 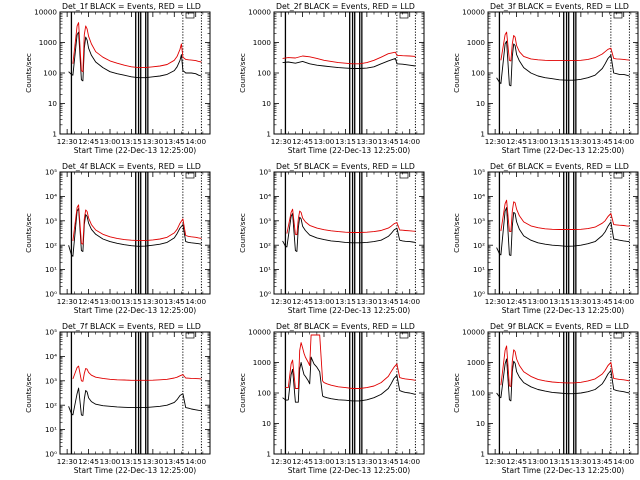 What do you see at coordinates (478, 73) in the screenshot?
I see `panel-3-ytick-label: 100` at bounding box center [478, 73].